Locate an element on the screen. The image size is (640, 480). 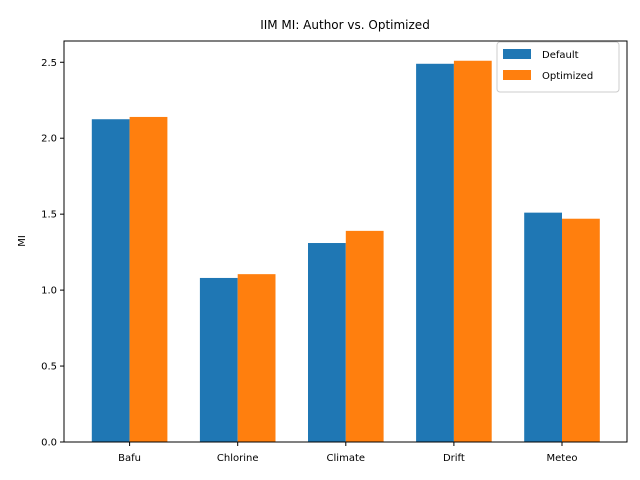
legend: Default Optimized is located at coordinates (558, 67).